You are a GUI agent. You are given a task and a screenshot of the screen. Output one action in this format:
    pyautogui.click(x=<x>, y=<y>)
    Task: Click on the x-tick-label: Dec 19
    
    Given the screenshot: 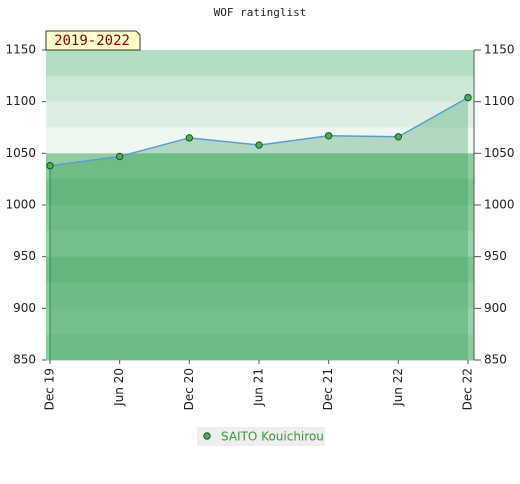 What is the action you would take?
    pyautogui.click(x=50, y=389)
    